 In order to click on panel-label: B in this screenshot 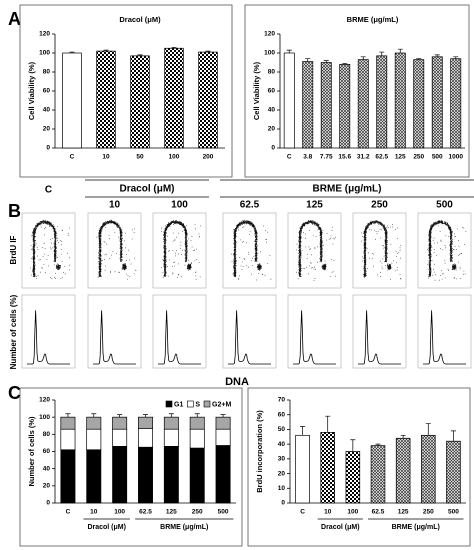, I will do `click(14, 211)`.